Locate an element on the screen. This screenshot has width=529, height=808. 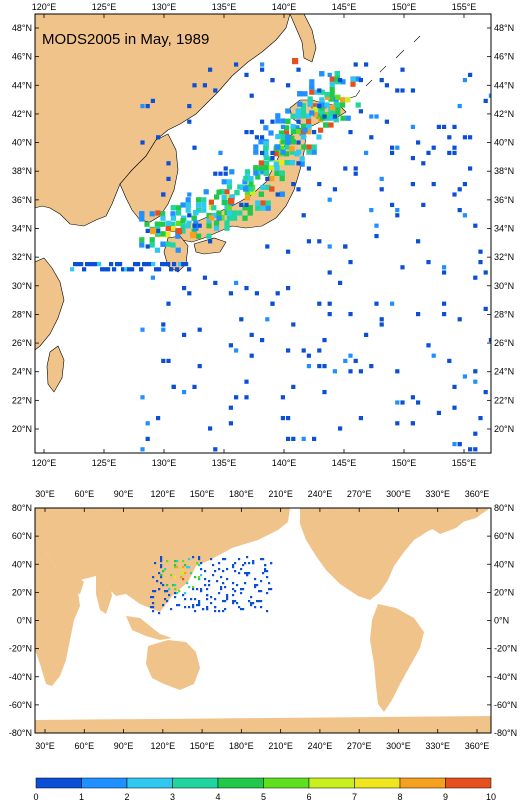
lat-tick-label: 0°N is located at coordinates (501, 621).